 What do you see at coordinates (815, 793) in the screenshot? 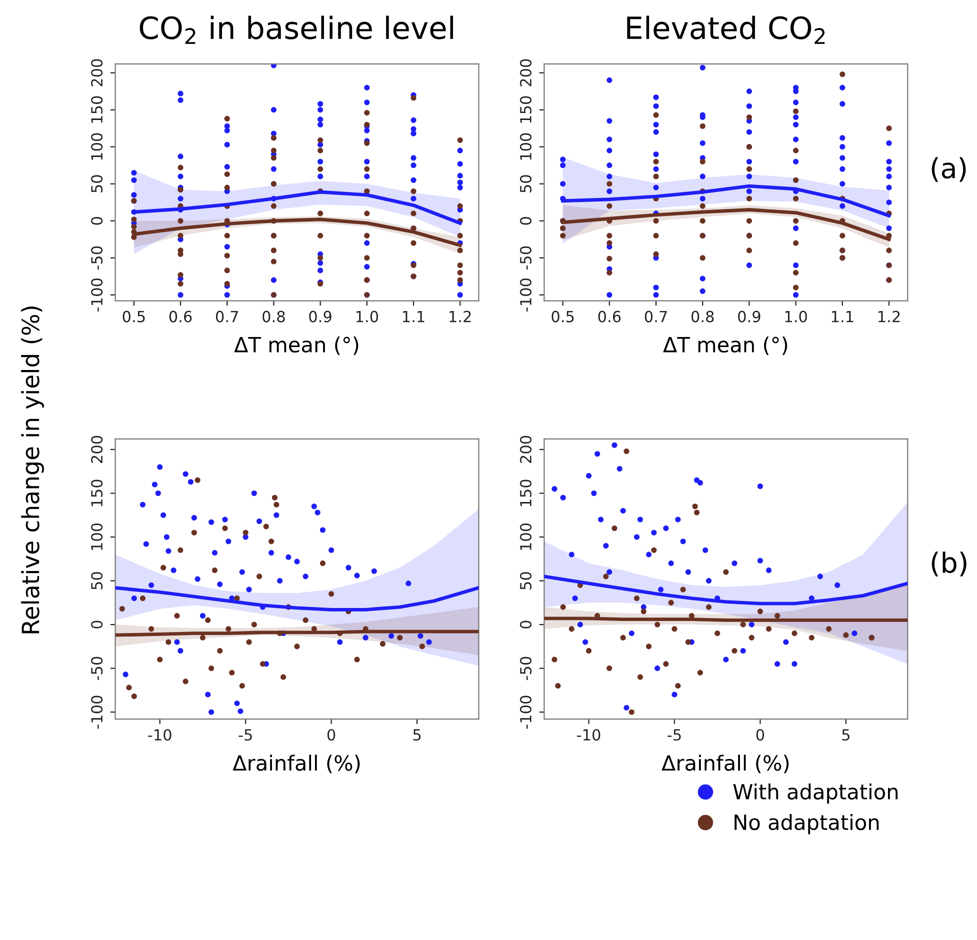
I see `legend-label: With adaptation` at bounding box center [815, 793].